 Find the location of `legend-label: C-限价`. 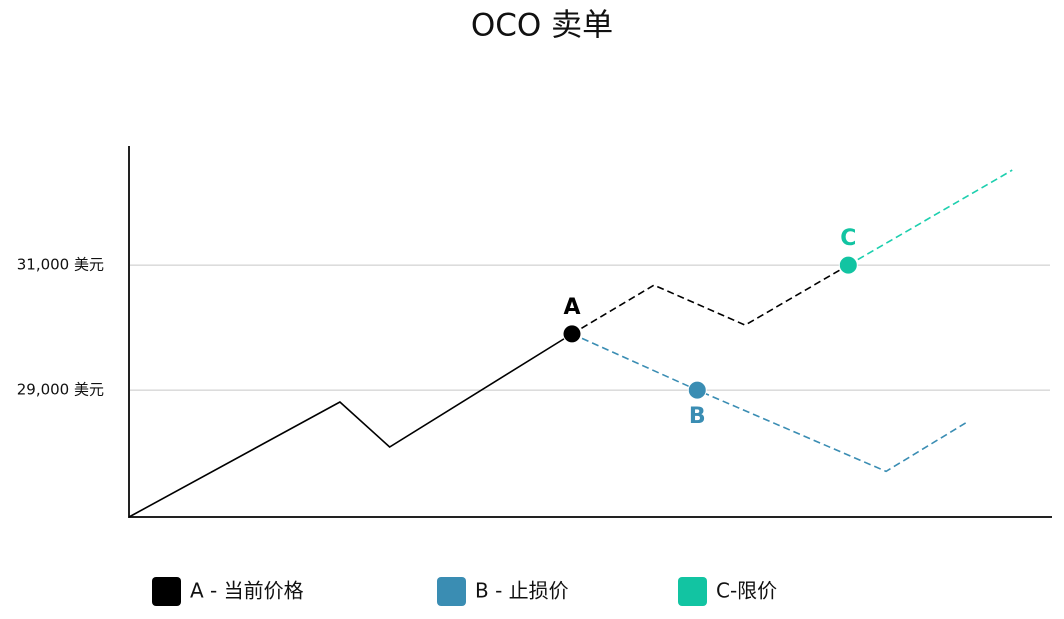

legend-label: C-限价 is located at coordinates (746, 591).